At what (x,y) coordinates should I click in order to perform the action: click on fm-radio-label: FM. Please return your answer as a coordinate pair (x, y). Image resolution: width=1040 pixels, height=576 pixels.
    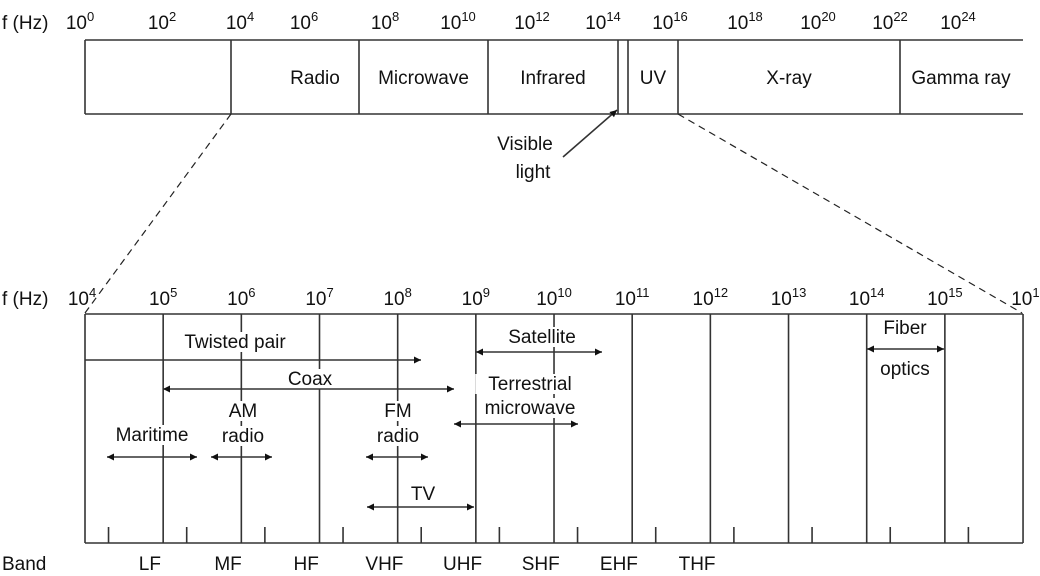
    Looking at the image, I should click on (397, 411).